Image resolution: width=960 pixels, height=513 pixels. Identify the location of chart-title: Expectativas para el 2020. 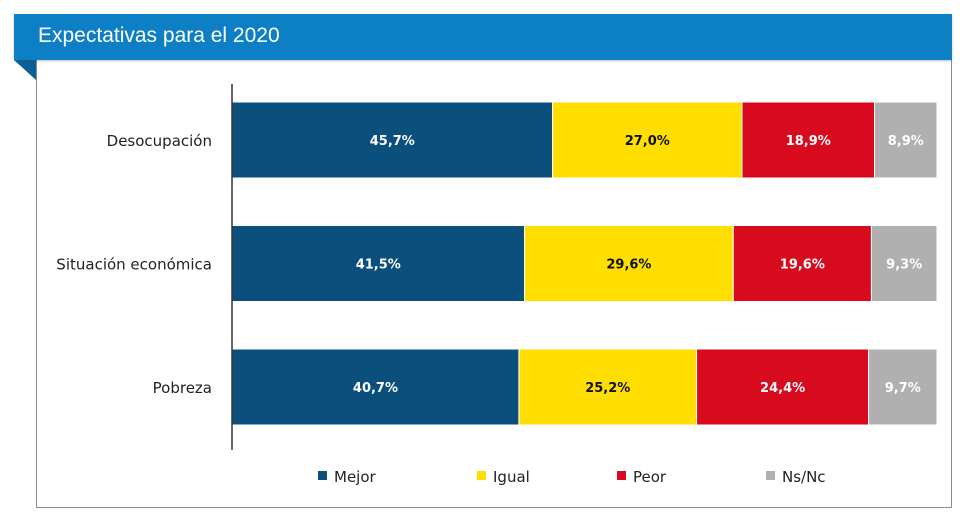
(159, 35).